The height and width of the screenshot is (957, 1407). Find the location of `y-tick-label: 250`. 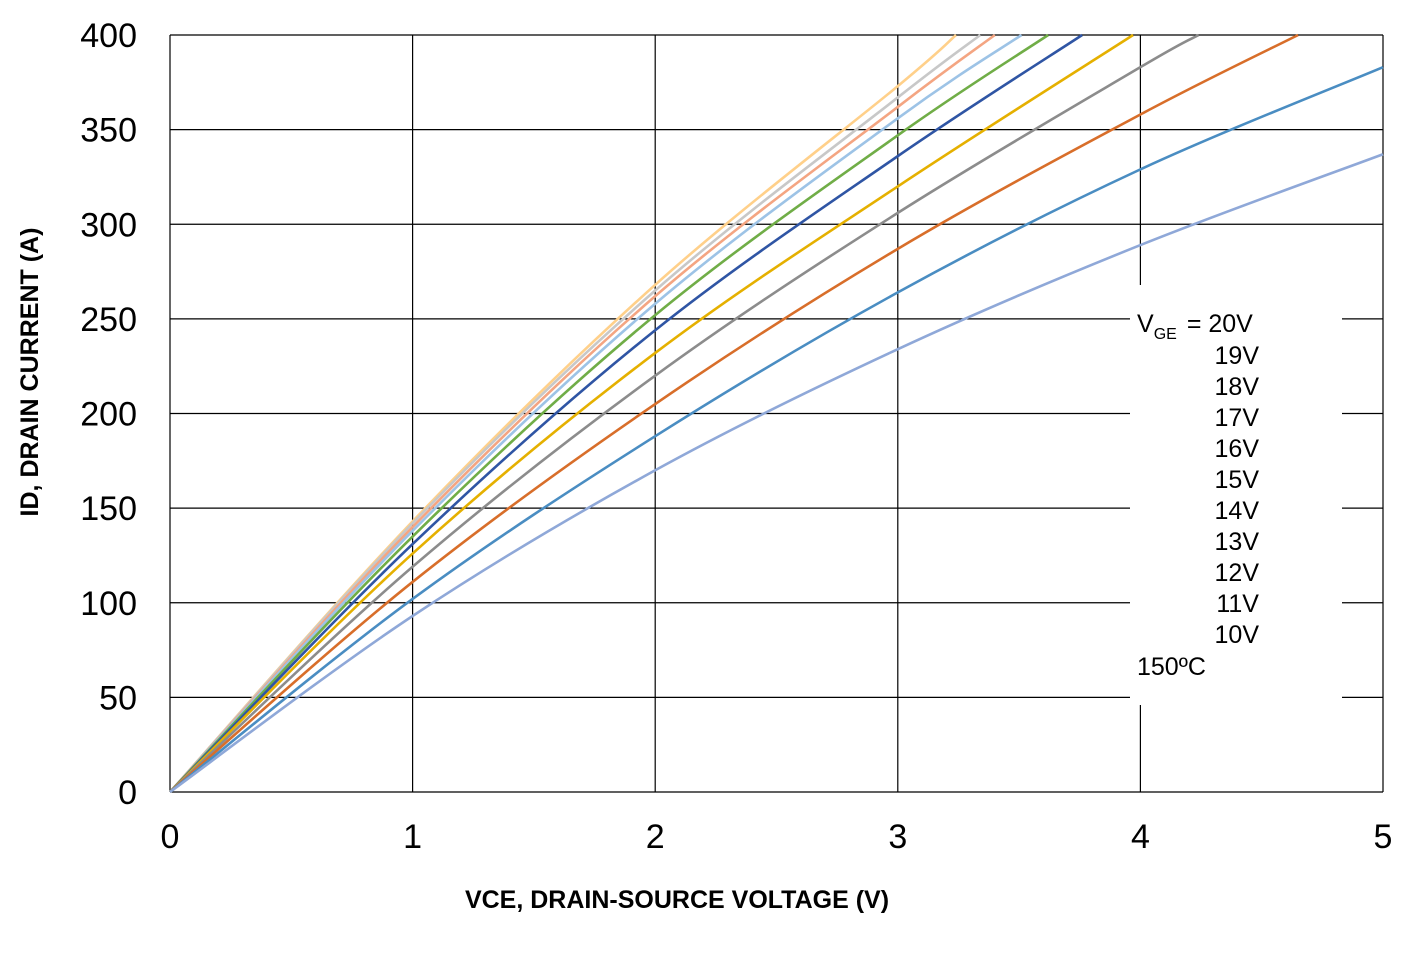

y-tick-label: 250 is located at coordinates (108, 320).